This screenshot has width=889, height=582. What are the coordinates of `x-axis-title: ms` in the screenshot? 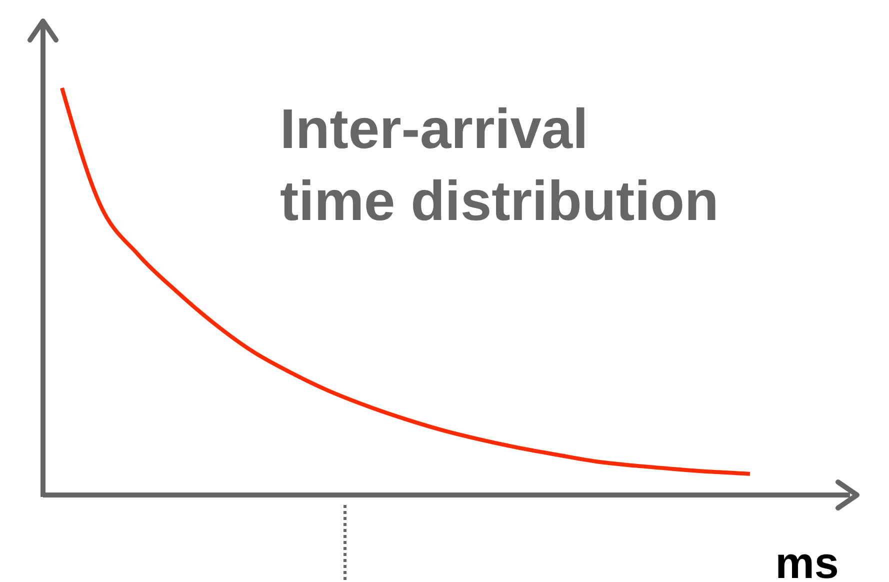 It's located at (807, 560).